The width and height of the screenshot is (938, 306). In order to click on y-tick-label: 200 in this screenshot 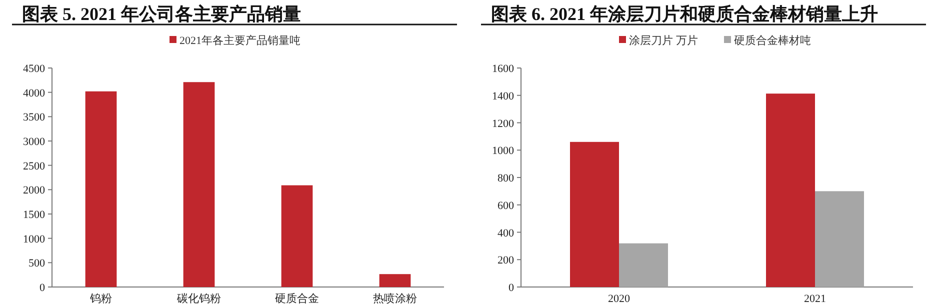, I will do `click(506, 260)`.